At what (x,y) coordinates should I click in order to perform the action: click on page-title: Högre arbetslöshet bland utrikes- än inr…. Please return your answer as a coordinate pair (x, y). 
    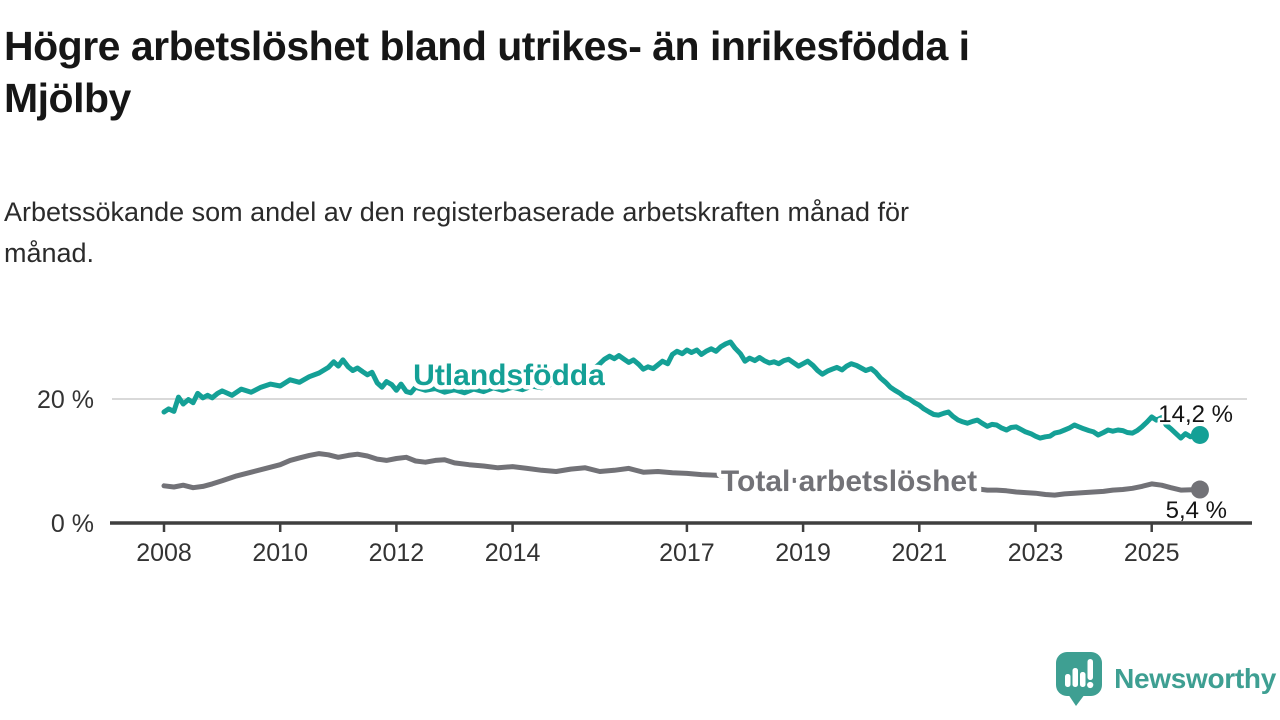
    Looking at the image, I should click on (629, 72).